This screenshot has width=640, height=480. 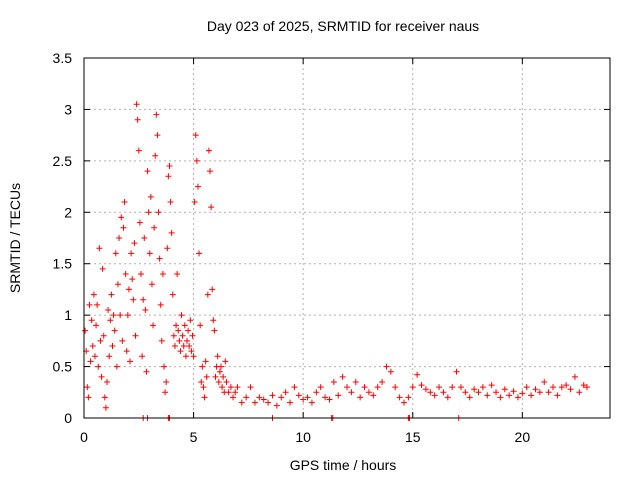 I want to click on y-tick-label: 0, so click(x=68, y=418).